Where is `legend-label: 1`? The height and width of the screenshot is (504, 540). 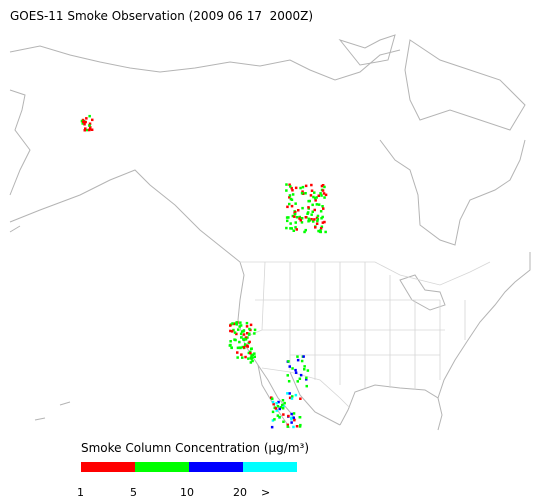
legend-label: 1 is located at coordinates (80, 492).